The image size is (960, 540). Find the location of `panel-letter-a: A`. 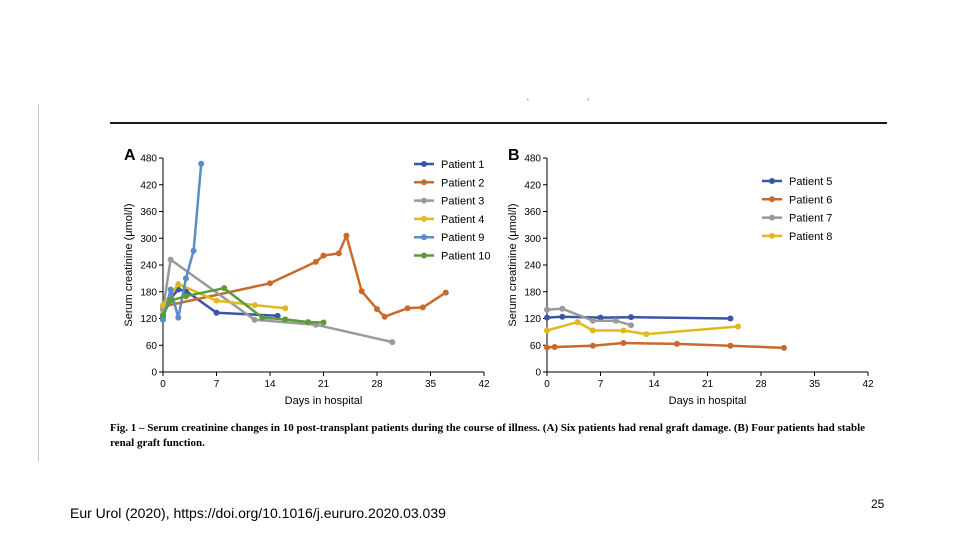

panel-letter-a: A is located at coordinates (130, 155).